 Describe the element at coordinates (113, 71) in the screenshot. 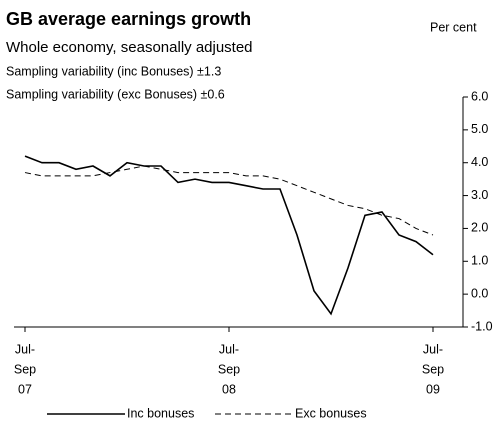

I see `annotation: Sampling variability (inc Bonuses) ±1.3` at that location.